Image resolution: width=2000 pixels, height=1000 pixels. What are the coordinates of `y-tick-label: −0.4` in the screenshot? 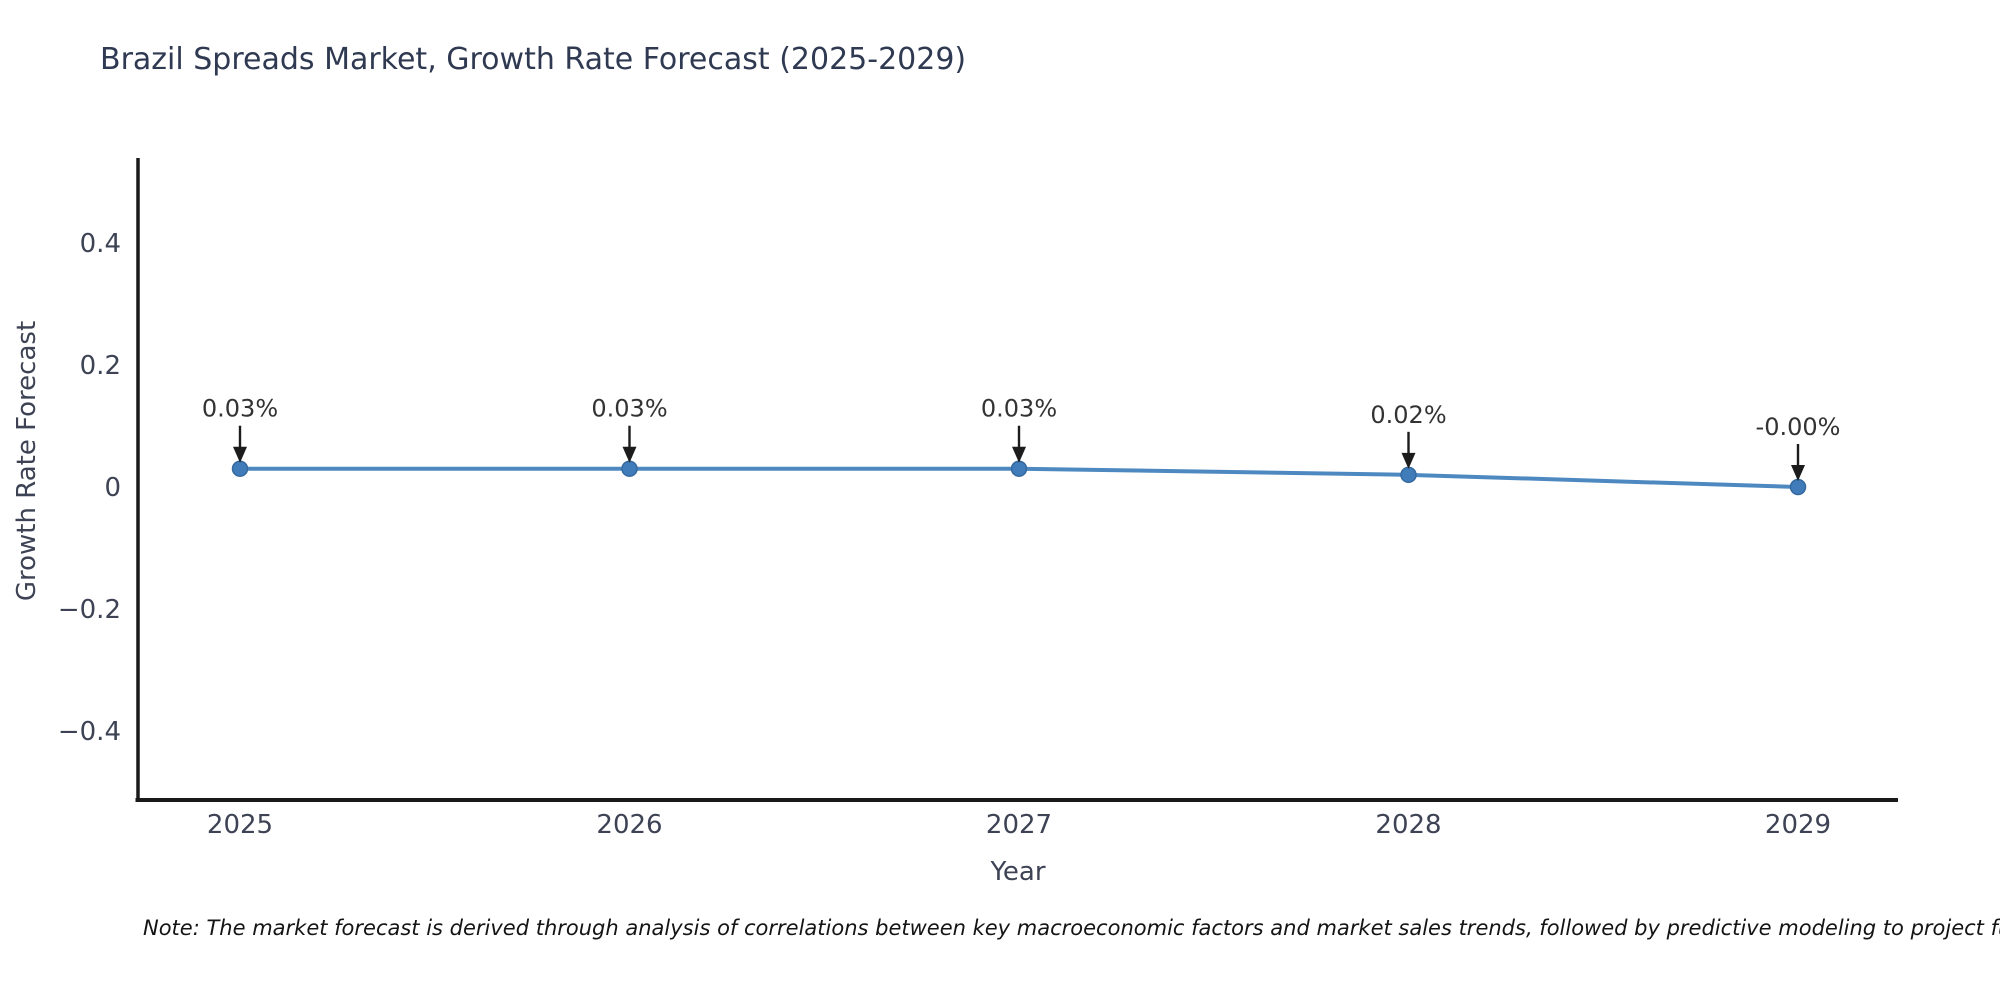 It's located at (89, 732).